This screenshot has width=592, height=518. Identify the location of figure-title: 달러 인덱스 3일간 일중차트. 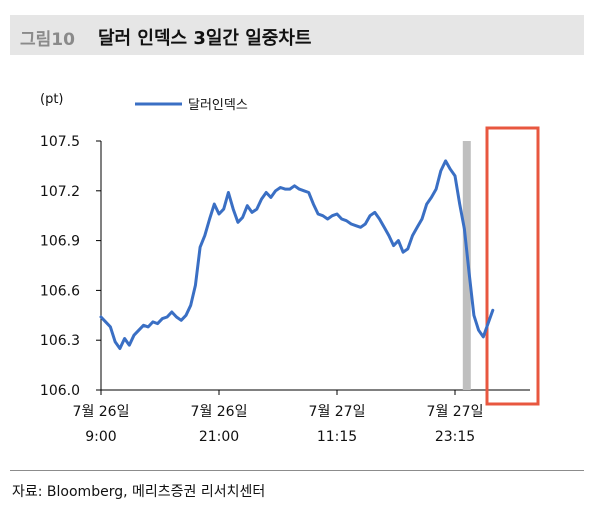
(205, 38).